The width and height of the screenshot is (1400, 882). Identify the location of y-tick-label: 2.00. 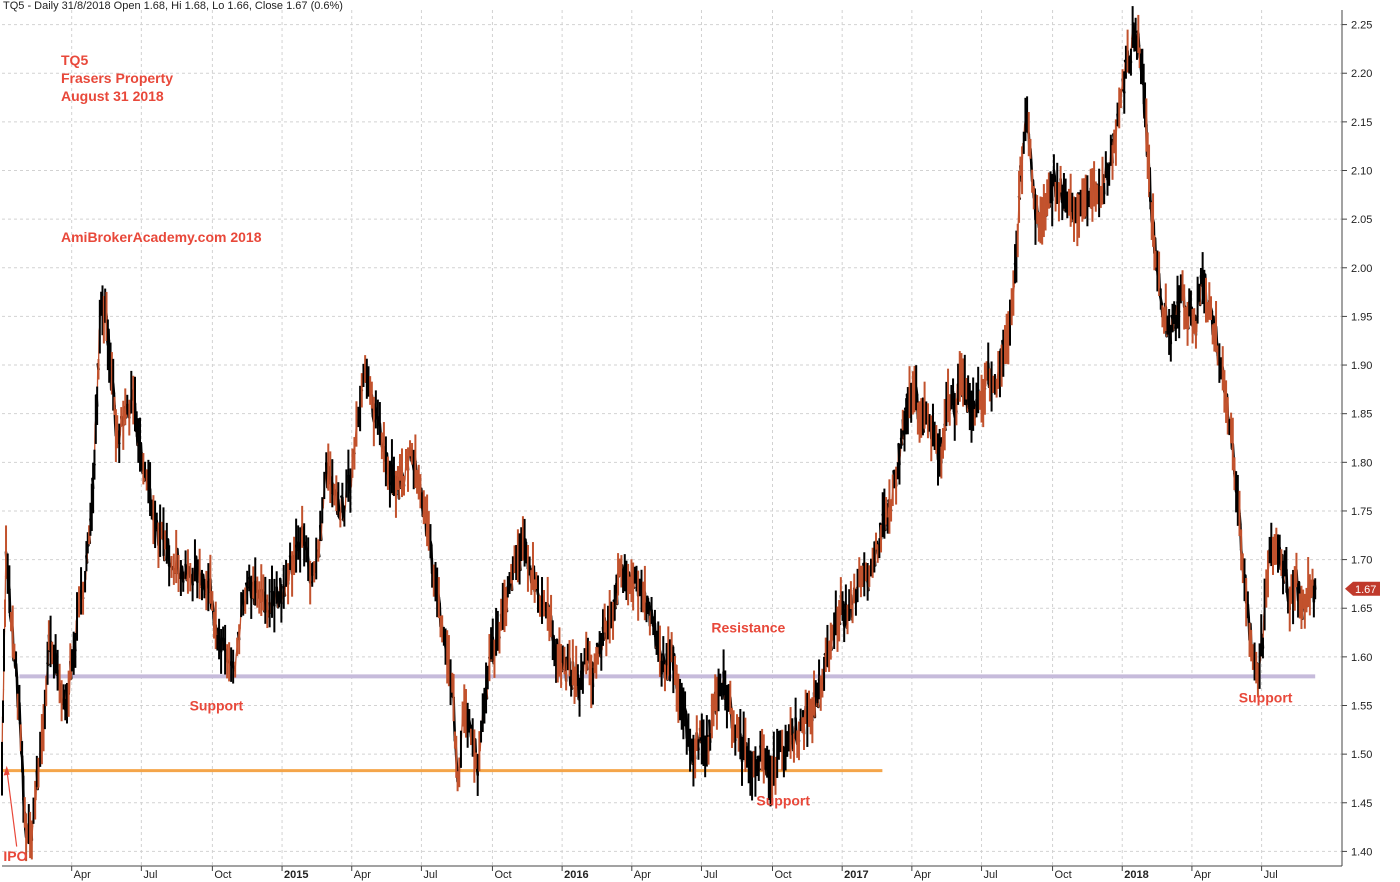
(1361, 269).